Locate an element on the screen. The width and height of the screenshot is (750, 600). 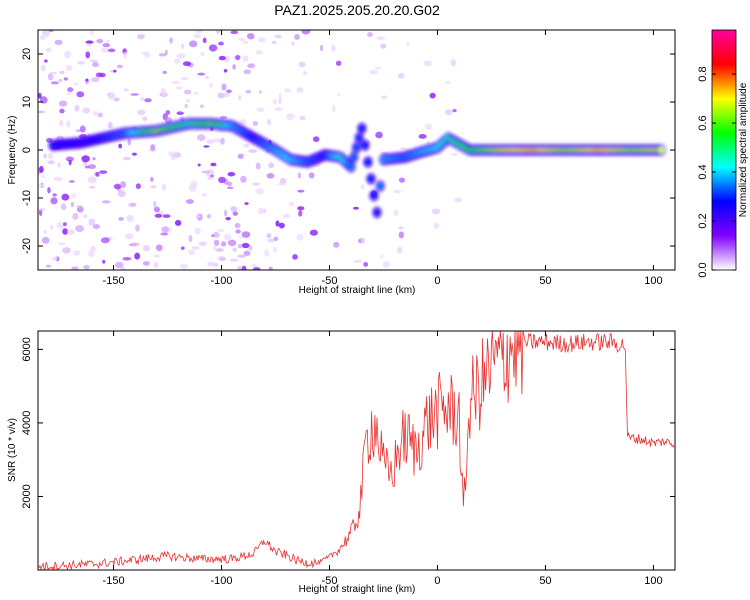
y-tick-label: -10 is located at coordinates (27, 198).